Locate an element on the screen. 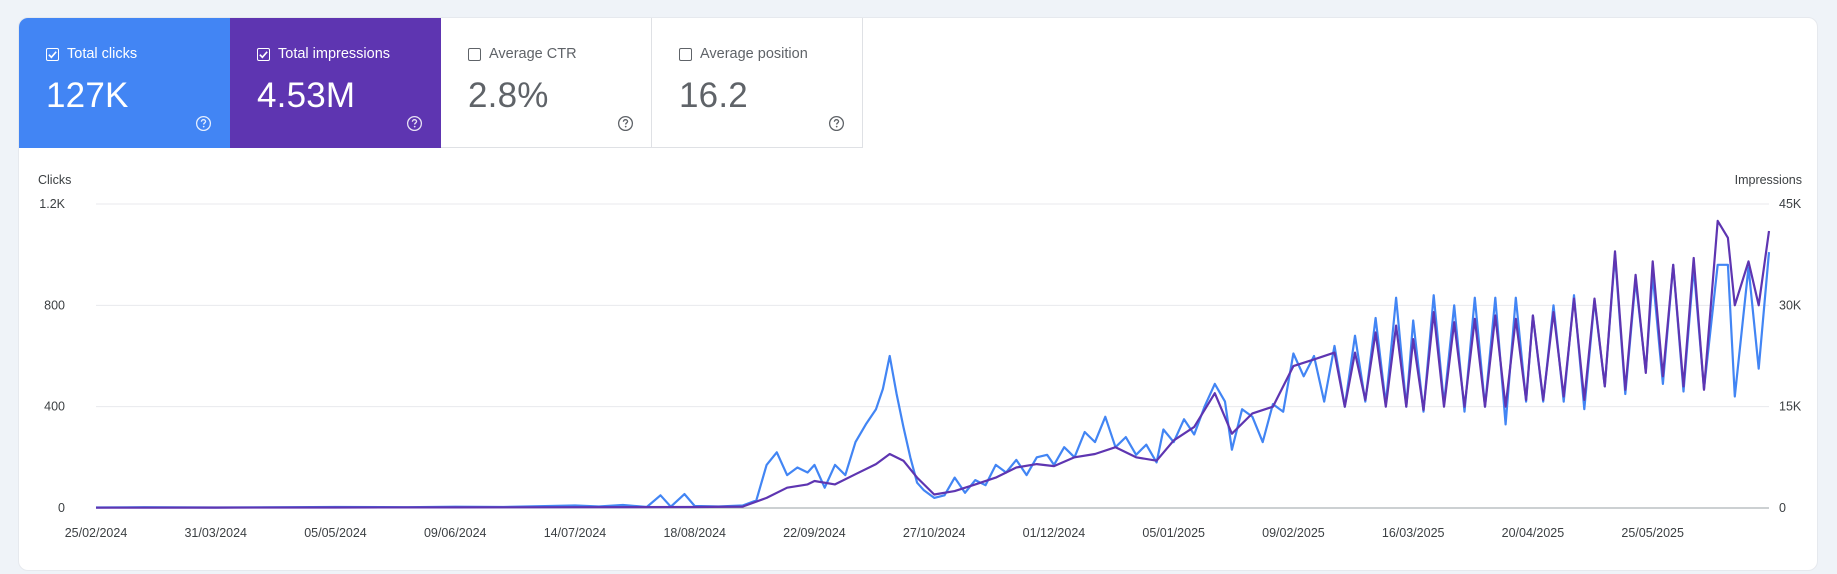 This screenshot has height=574, width=1837. x-tick-label: 16/03/2025 is located at coordinates (1413, 533).